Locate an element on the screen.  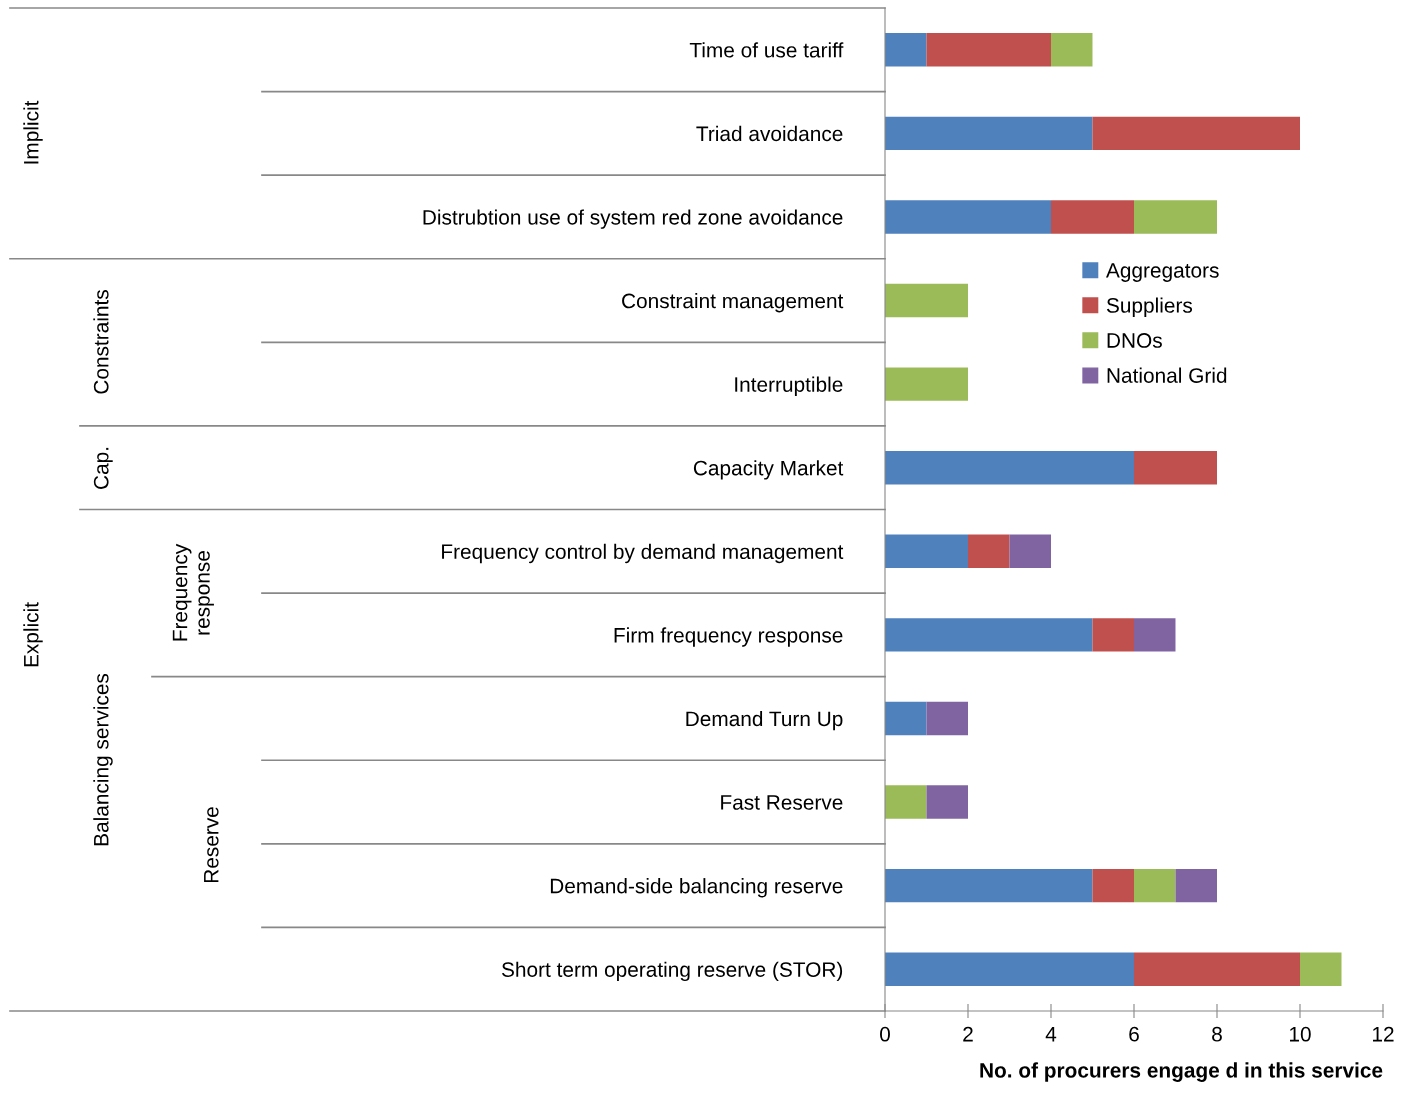
text: Implicit is located at coordinates (33, 132).